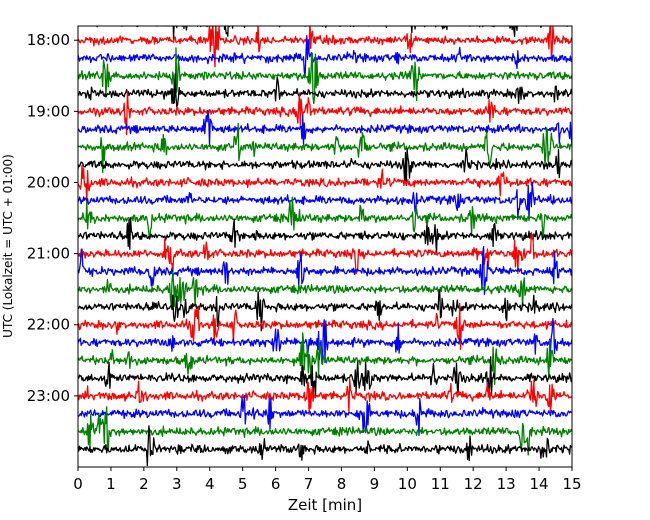 The image size is (650, 520). What do you see at coordinates (48, 325) in the screenshot?
I see `y-tick-label: 22:00` at bounding box center [48, 325].